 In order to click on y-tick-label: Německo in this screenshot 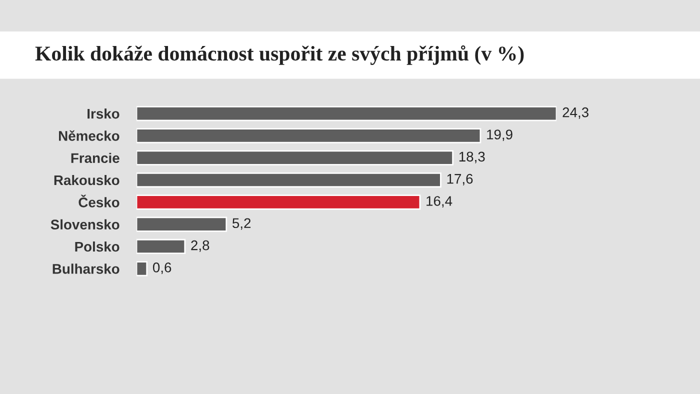, I will do `click(89, 135)`.